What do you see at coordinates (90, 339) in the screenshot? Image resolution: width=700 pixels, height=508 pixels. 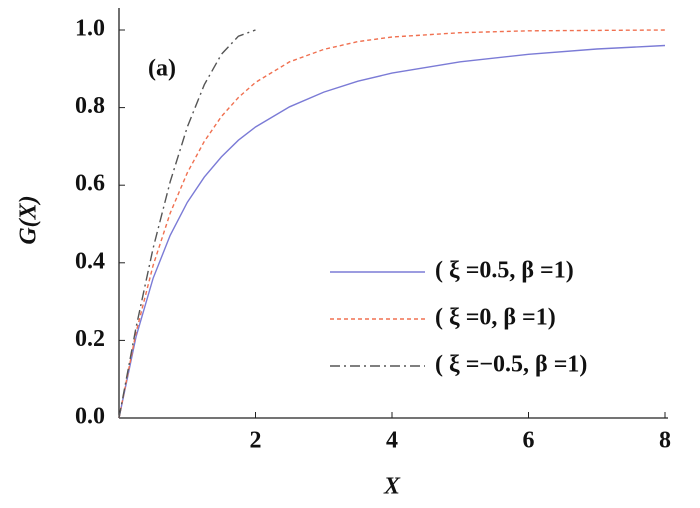 I see `y-tick-label: 0.2` at bounding box center [90, 339].